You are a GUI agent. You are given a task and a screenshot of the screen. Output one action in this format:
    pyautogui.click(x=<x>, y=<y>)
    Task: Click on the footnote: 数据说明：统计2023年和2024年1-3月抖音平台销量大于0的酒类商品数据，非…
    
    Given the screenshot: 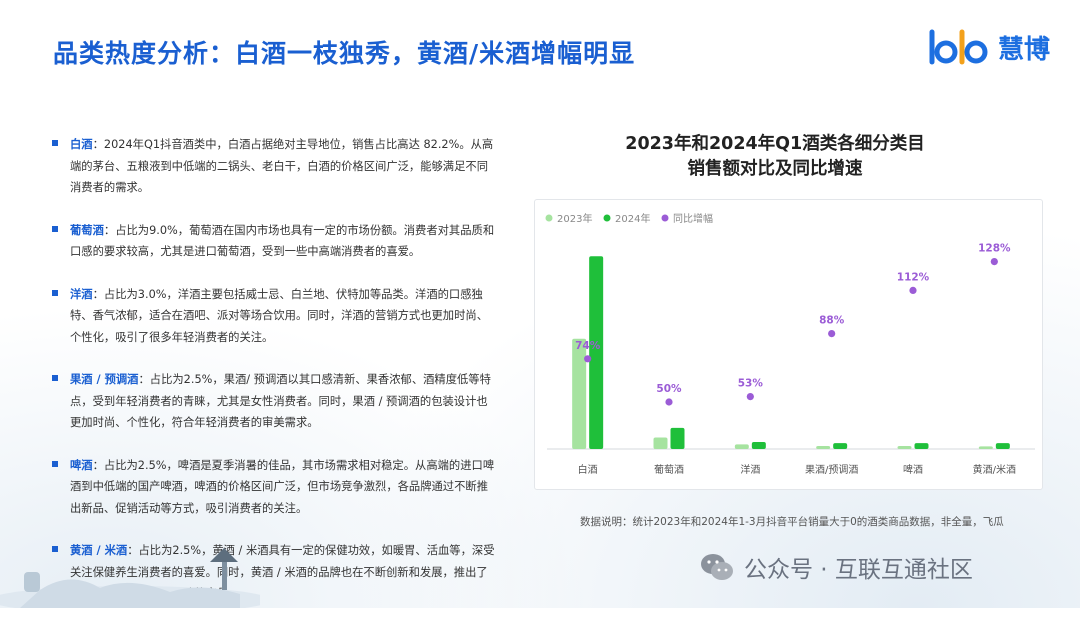 What is the action you would take?
    pyautogui.click(x=792, y=522)
    